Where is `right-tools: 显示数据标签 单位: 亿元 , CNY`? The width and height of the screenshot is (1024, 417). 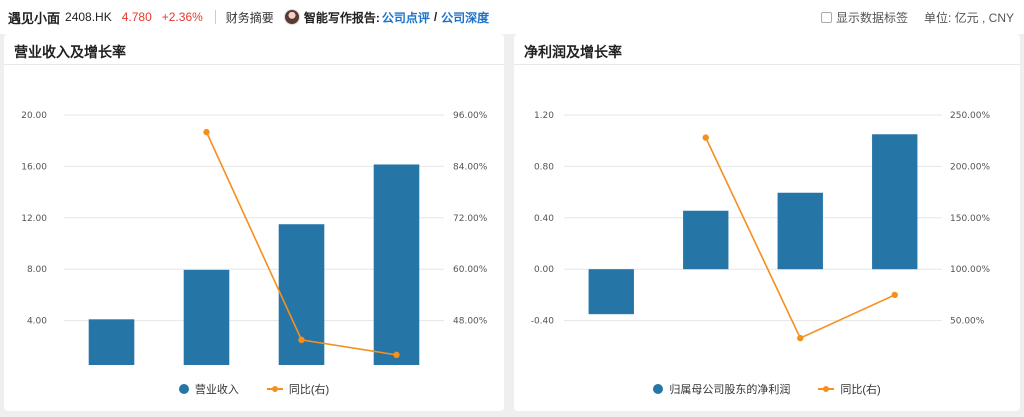
right-tools: 显示数据标签 单位: 亿元 , CNY is located at coordinates (917, 17).